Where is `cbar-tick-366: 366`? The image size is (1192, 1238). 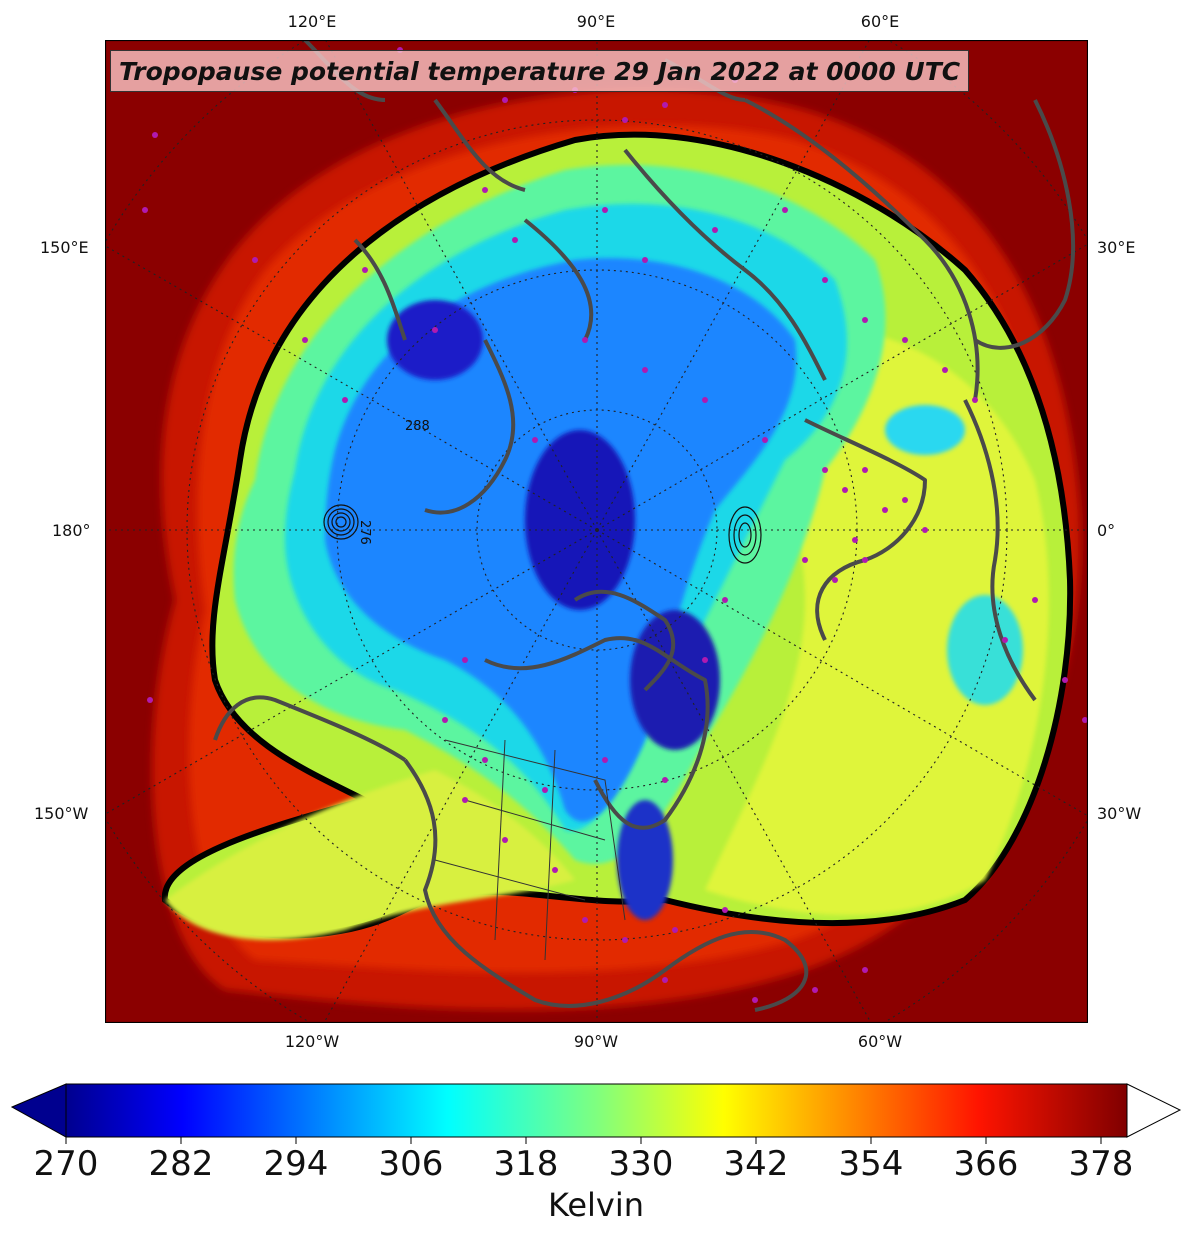
cbar-tick-366: 366 is located at coordinates (986, 1164).